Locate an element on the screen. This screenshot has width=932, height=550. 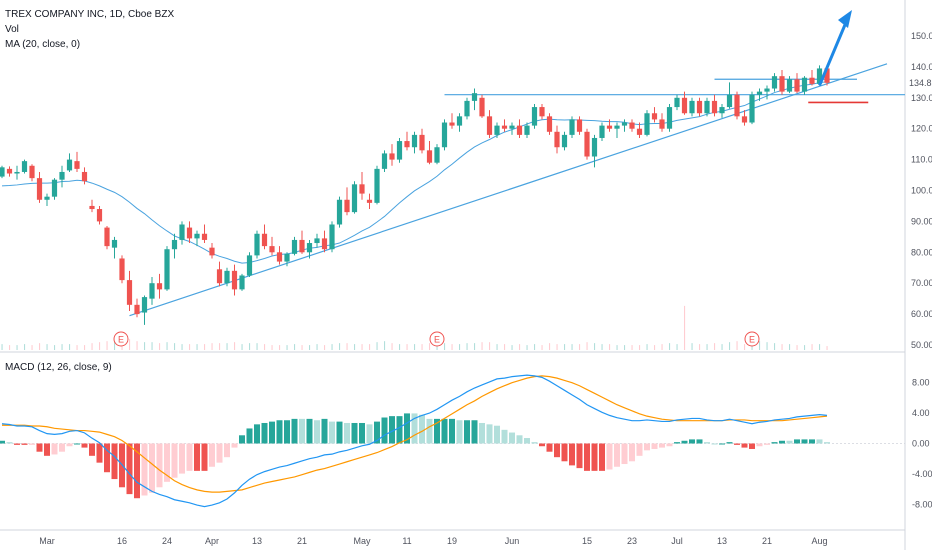
time-tick-label: 11 is located at coordinates (406, 541).